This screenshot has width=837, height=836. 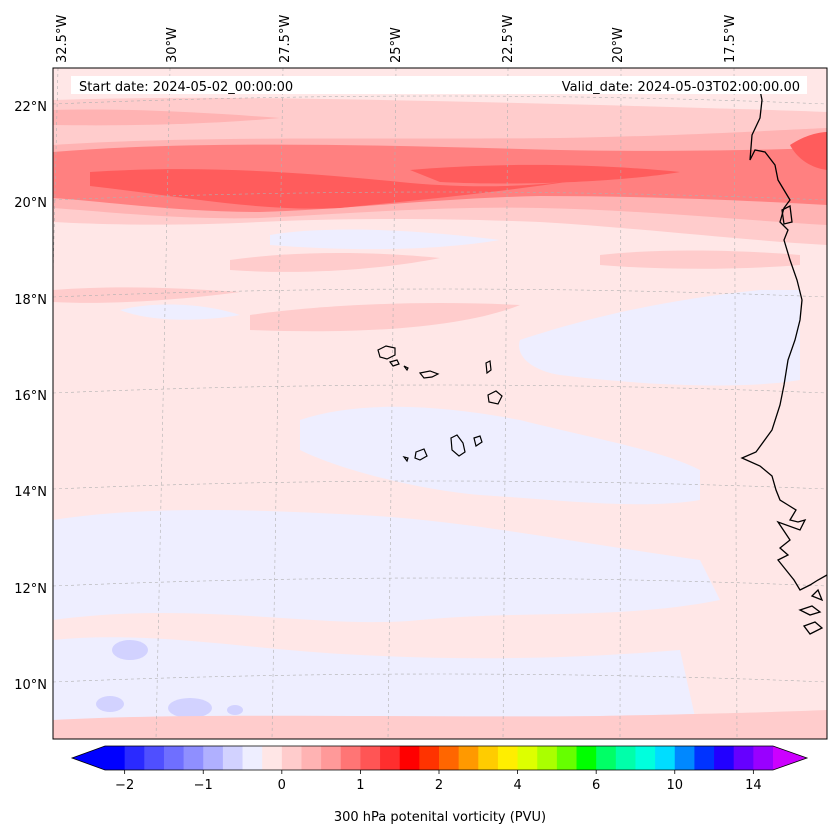 What do you see at coordinates (596, 785) in the screenshot?
I see `colorbar-tick-label: 6` at bounding box center [596, 785].